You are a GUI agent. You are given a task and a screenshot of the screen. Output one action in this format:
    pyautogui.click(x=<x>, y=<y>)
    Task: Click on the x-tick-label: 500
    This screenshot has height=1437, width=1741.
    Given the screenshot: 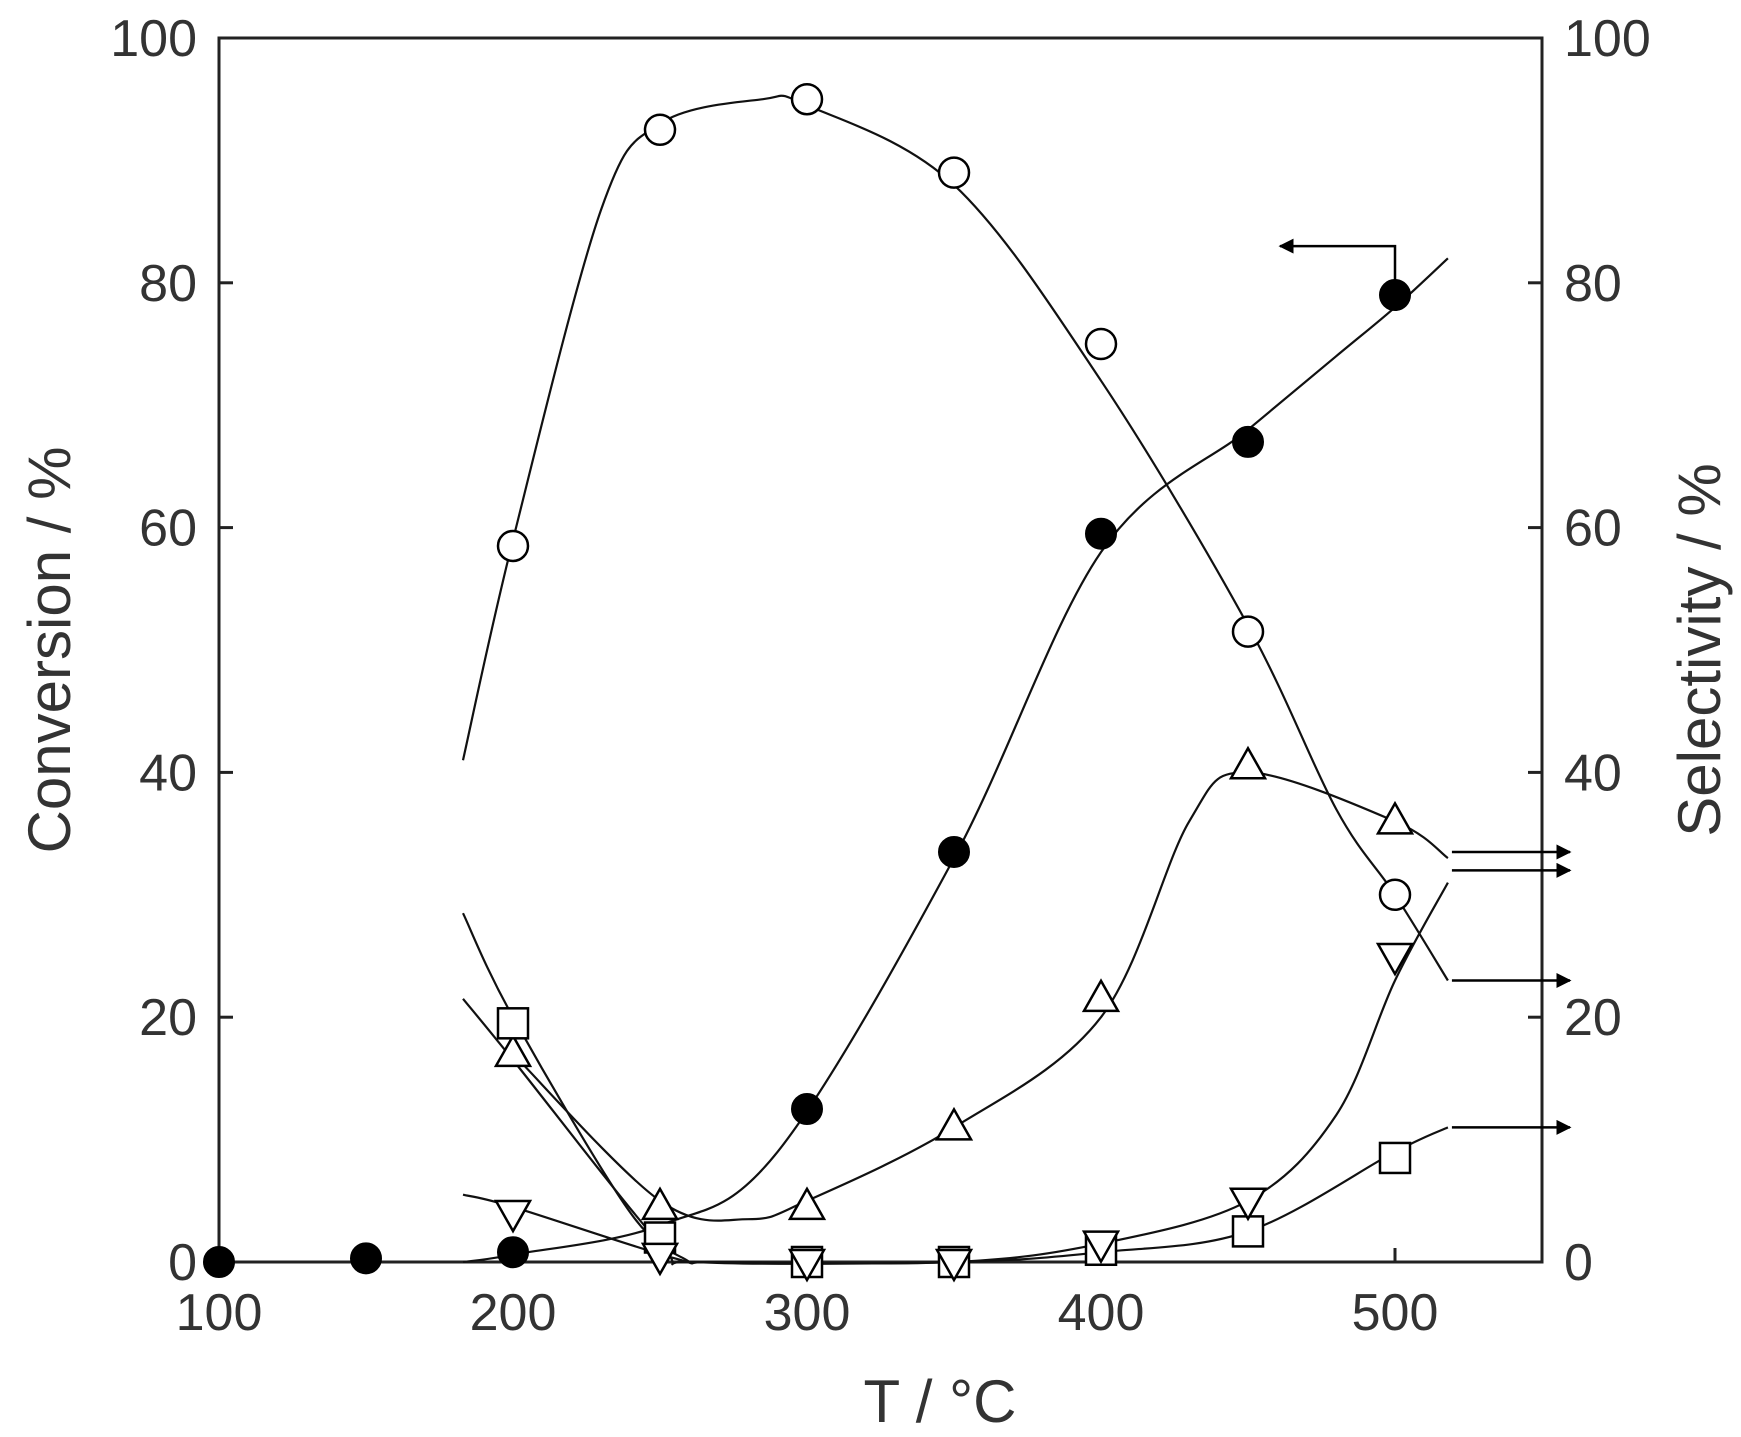 What is the action you would take?
    pyautogui.click(x=1395, y=1313)
    